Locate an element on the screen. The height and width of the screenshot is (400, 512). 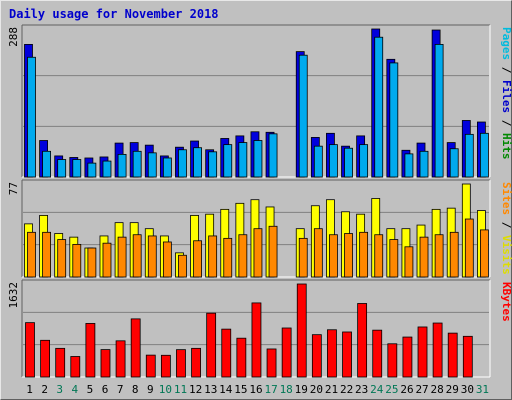
x-tick-label: 9 is located at coordinates (150, 389).